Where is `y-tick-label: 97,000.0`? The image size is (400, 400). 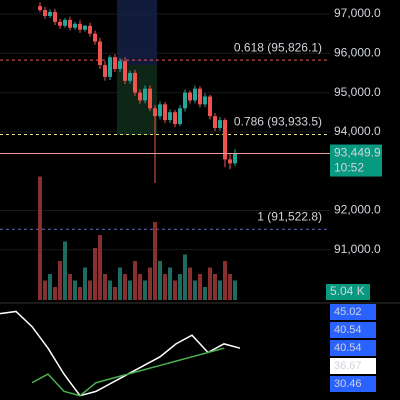 y-tick-label: 97,000.0 is located at coordinates (357, 13).